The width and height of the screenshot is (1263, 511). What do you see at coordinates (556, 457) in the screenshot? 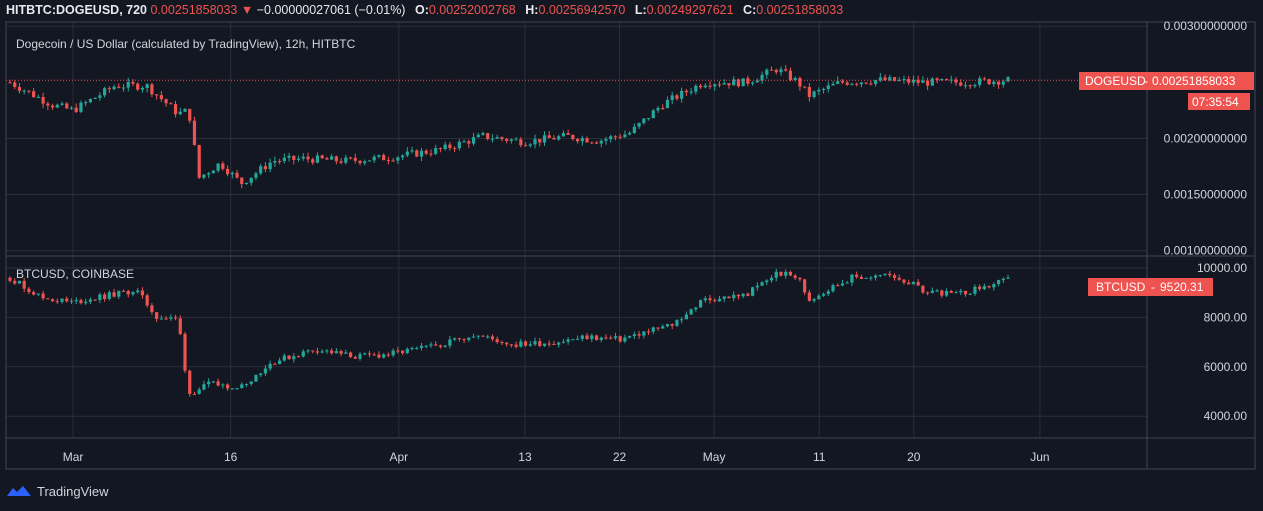
I see `time-axis: Mar 16 Apr 13 22 May 11 20 Jun` at bounding box center [556, 457].